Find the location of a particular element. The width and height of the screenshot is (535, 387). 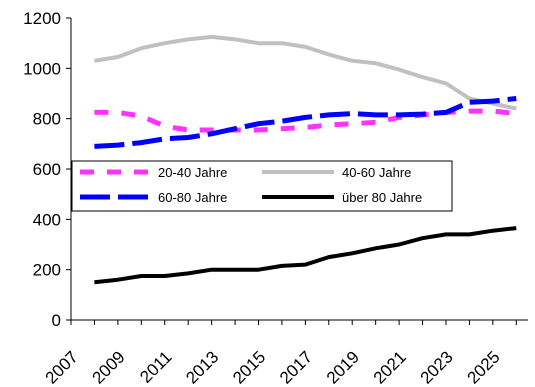

y-axis-tick-labels: 0 200 400 600 800 1000 1200 is located at coordinates (42, 169).